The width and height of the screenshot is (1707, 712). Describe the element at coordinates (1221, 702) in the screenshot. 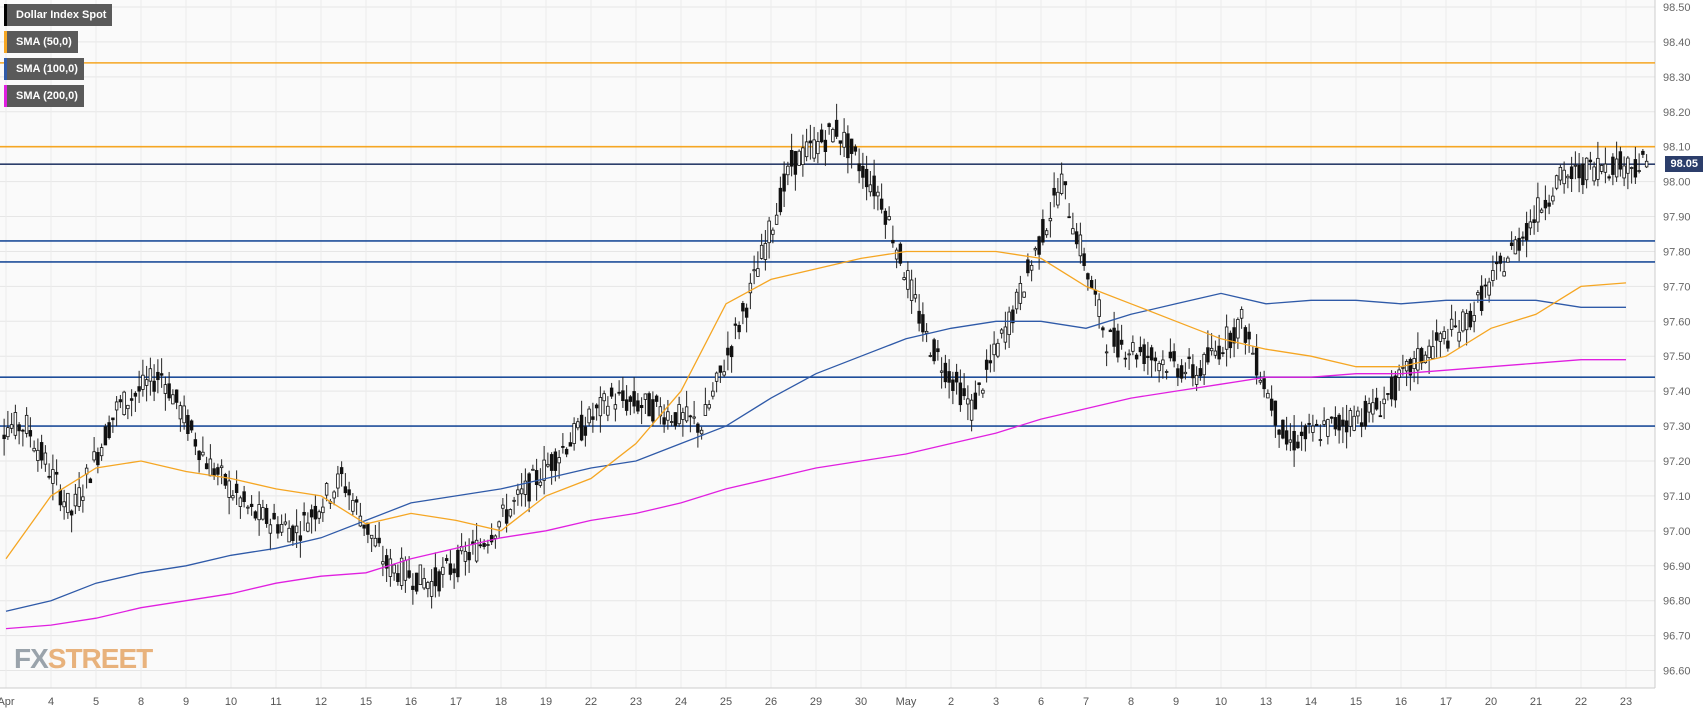

I see `x-tick-label: 10` at that location.